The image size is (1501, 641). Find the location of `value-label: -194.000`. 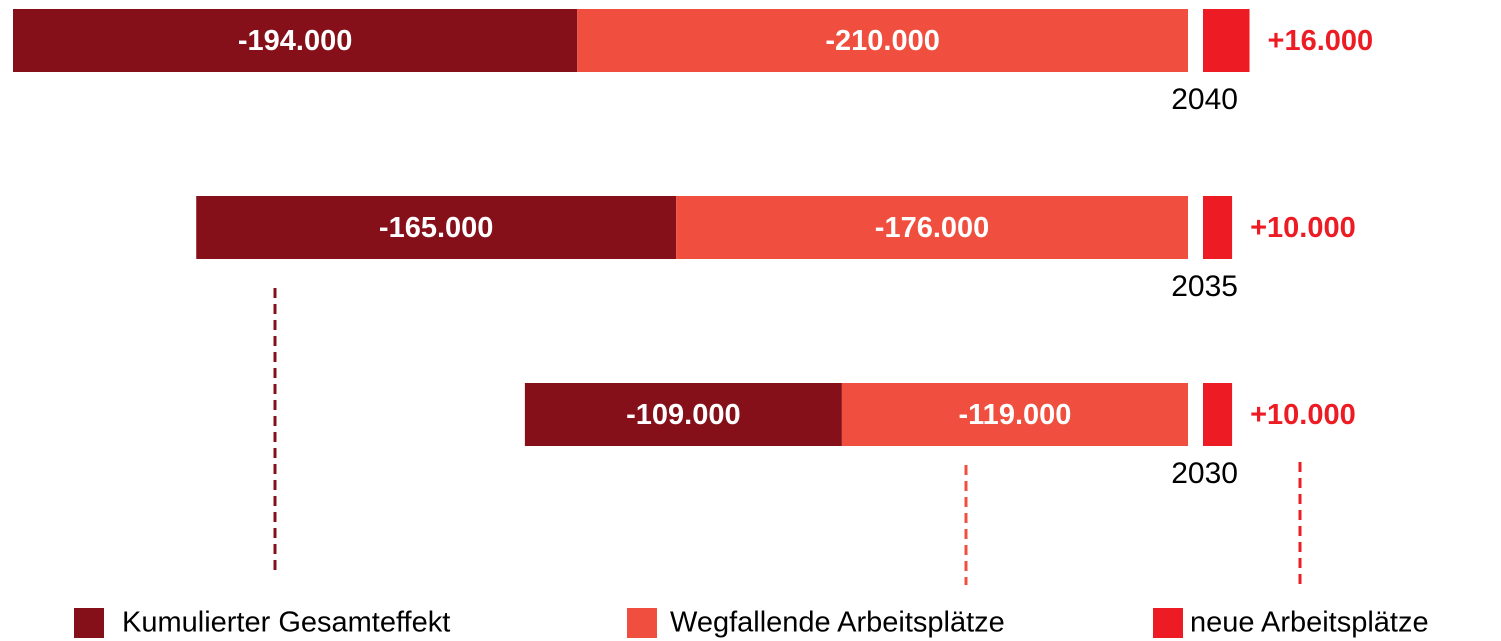

value-label: -194.000 is located at coordinates (295, 41).